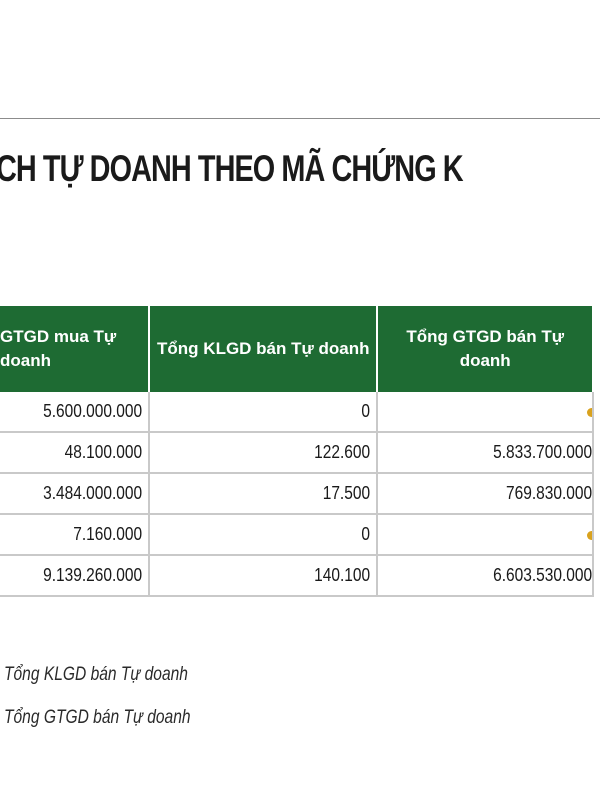  Describe the element at coordinates (232, 168) in the screenshot. I see `page-title: CH TỰ DOANH THEO MÃ CHỨNG K` at that location.